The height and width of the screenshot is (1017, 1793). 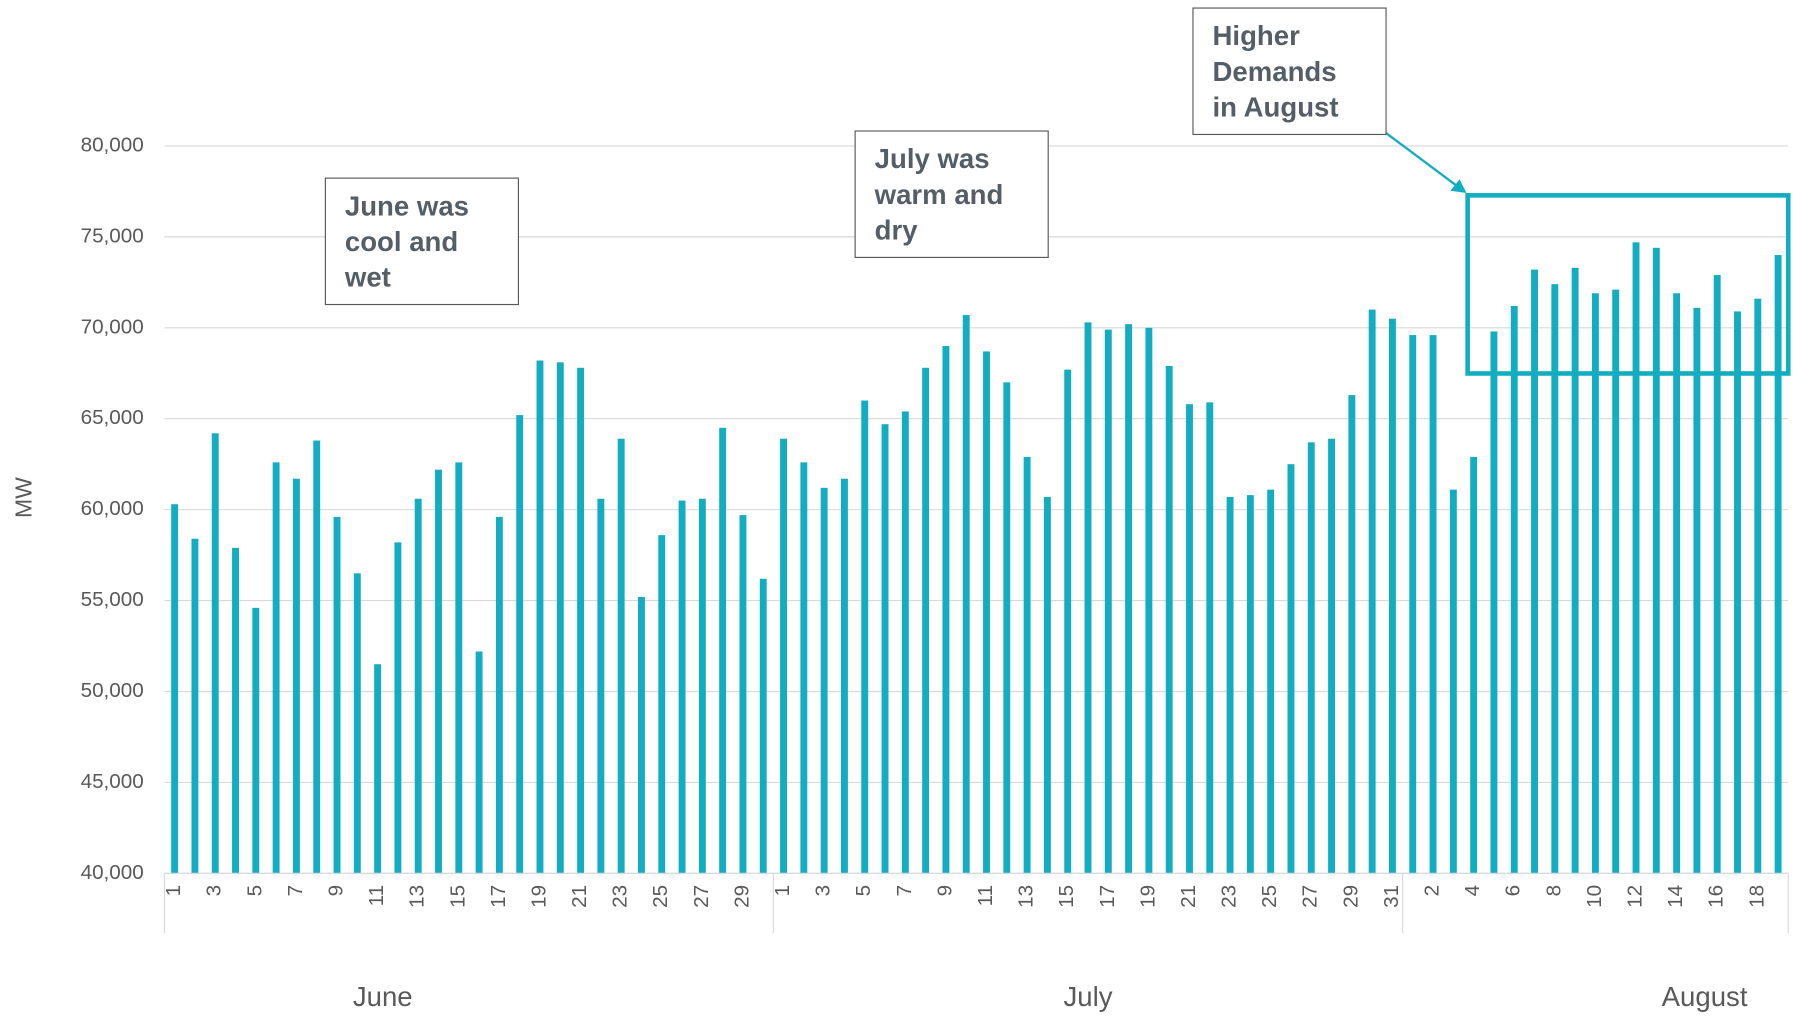 What do you see at coordinates (1553, 890) in the screenshot?
I see `x-tick-label: 8` at bounding box center [1553, 890].